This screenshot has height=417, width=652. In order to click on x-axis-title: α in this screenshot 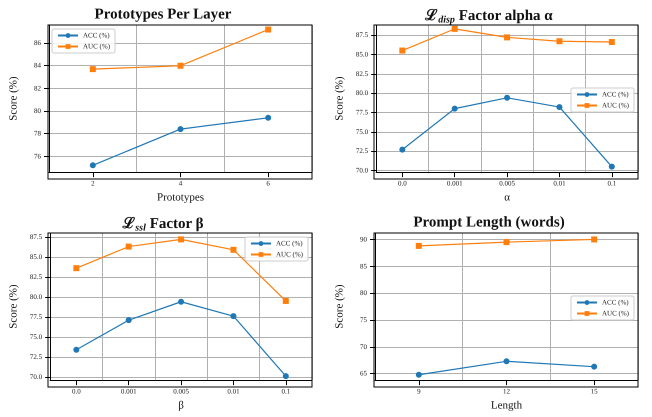, I will do `click(507, 198)`.